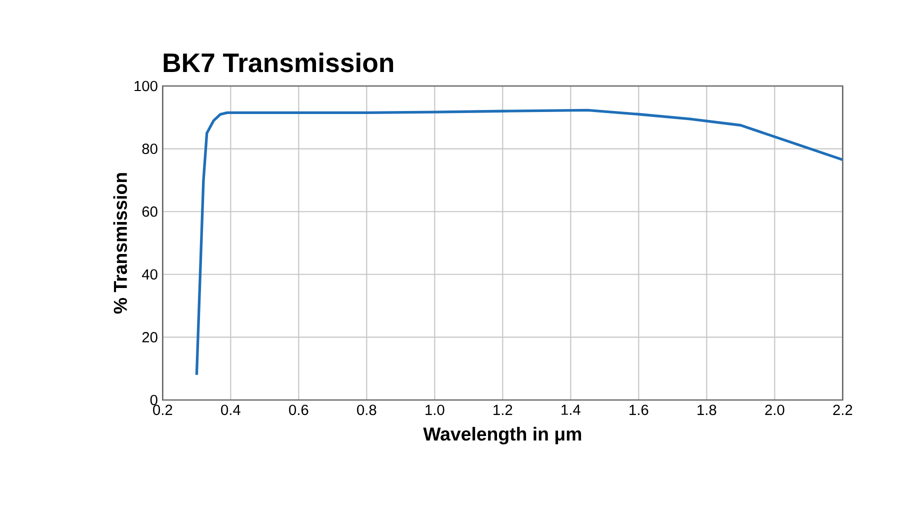 The width and height of the screenshot is (922, 512). Describe the element at coordinates (150, 149) in the screenshot. I see `y-tick-label: 80` at that location.